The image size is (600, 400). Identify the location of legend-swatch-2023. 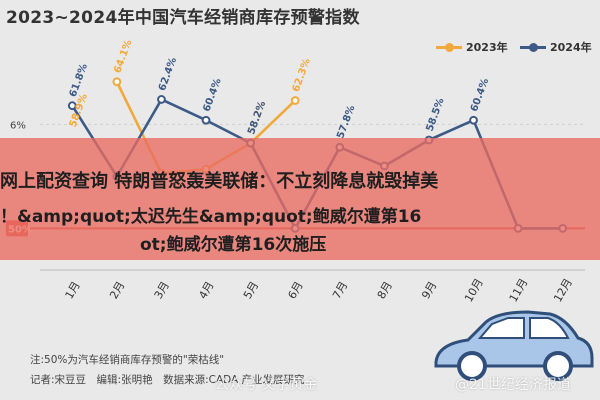
(449, 47).